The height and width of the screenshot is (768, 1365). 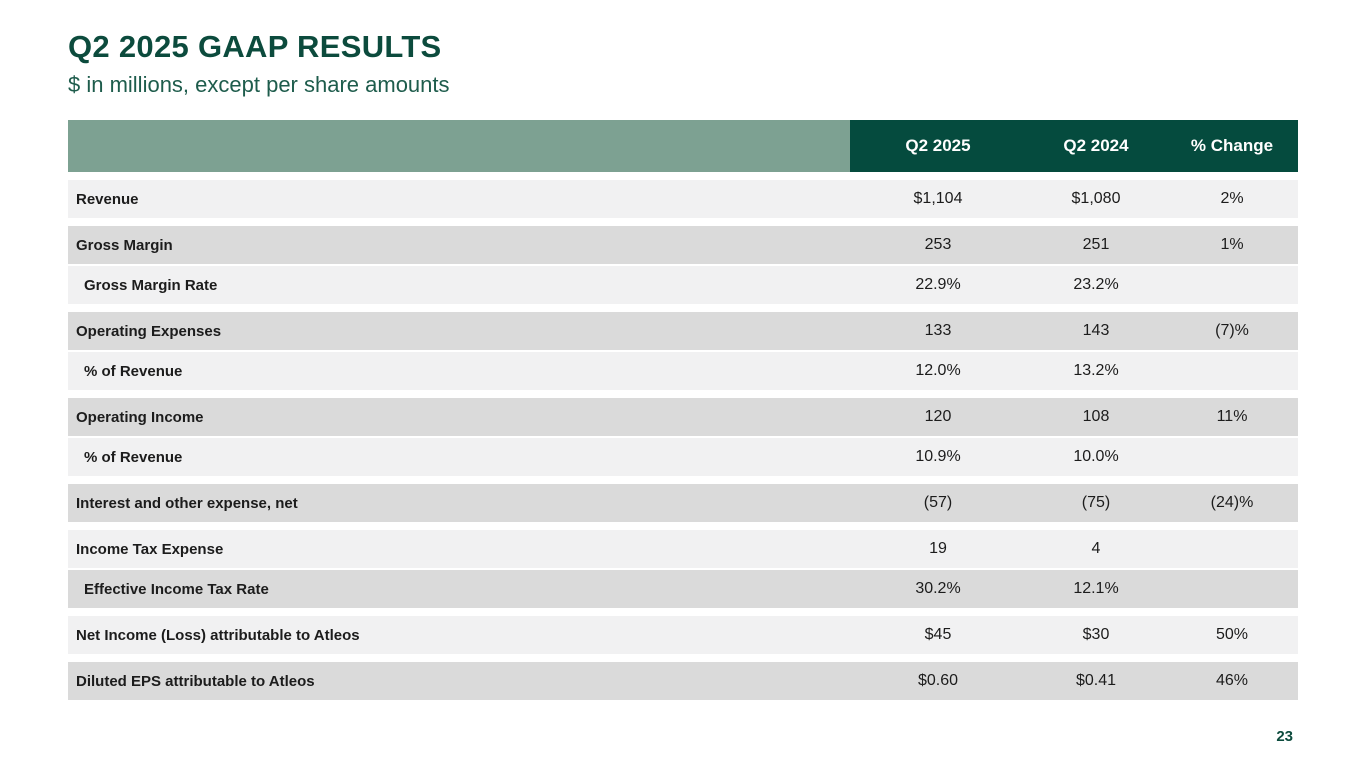 I want to click on row-label: Net Income (Loss) attributable to Atleos, so click(x=218, y=635).